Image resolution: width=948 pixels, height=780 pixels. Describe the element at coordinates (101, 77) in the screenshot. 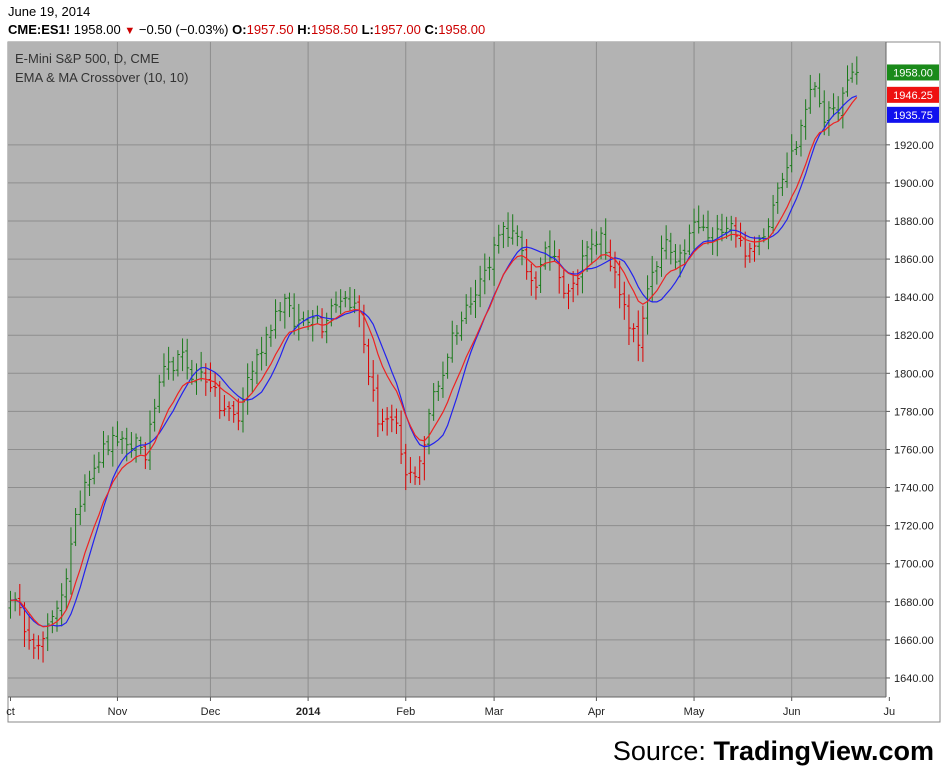

I see `indicator-label: EMA & MA Crossover (10, 10)` at that location.